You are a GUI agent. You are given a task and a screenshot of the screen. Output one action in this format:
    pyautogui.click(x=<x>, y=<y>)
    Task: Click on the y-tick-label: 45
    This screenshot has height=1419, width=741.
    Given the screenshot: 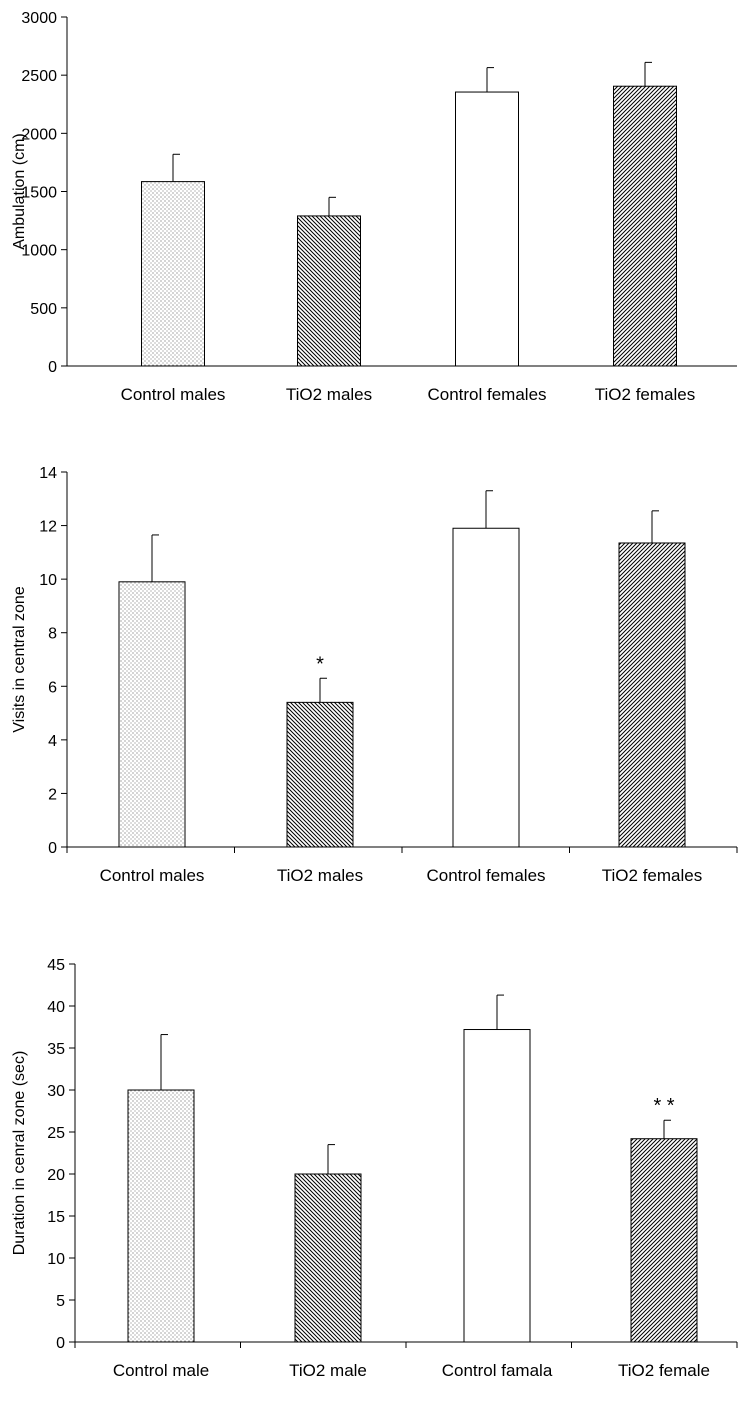 What is the action you would take?
    pyautogui.click(x=56, y=965)
    